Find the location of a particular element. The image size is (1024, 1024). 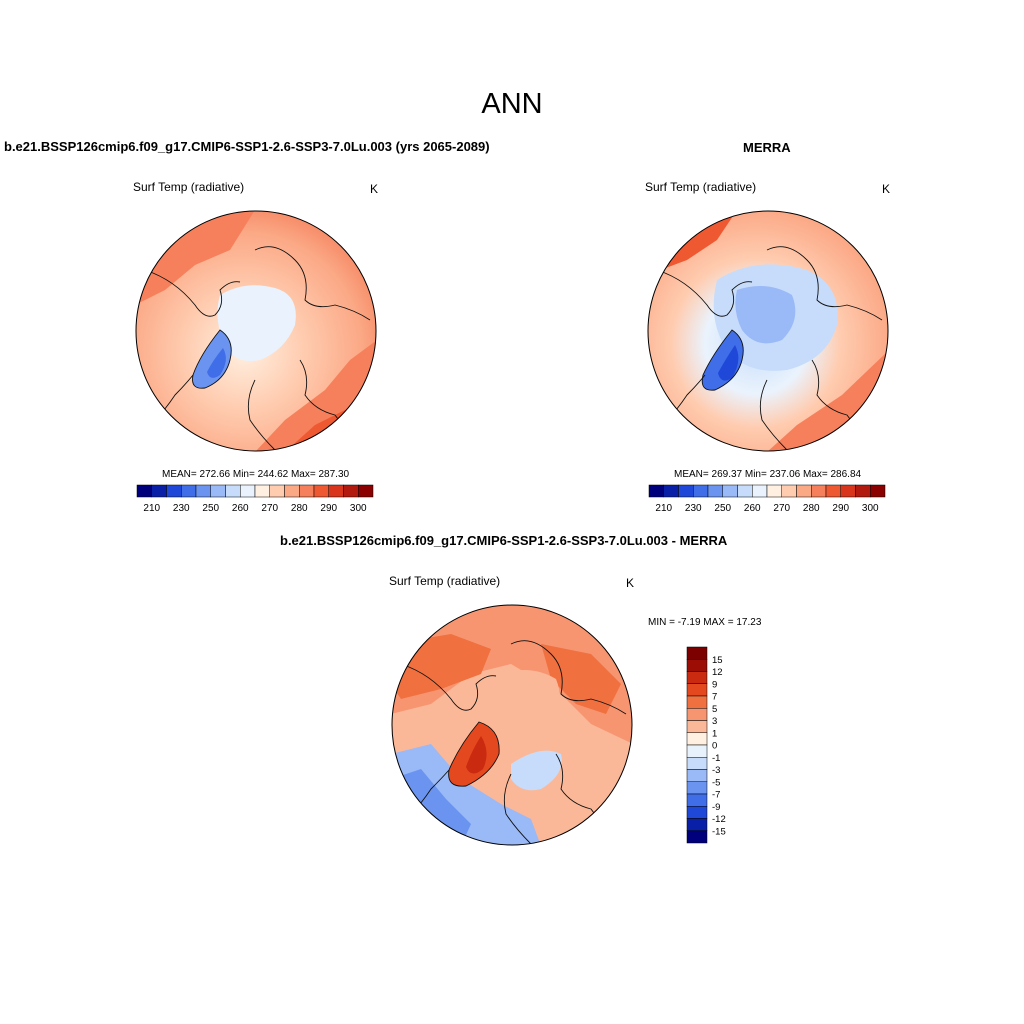

panel-obs-map-border is located at coordinates (768, 331).